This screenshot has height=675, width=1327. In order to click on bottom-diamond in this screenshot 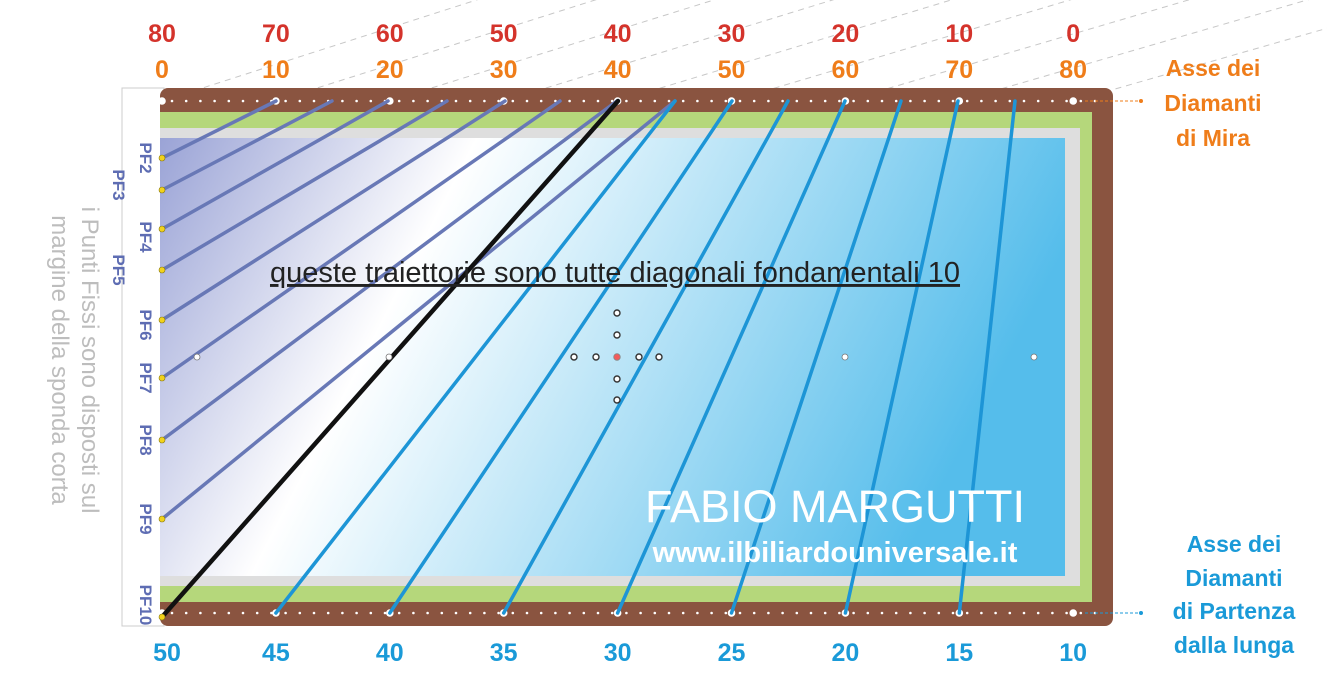, I will do `click(1073, 613)`.